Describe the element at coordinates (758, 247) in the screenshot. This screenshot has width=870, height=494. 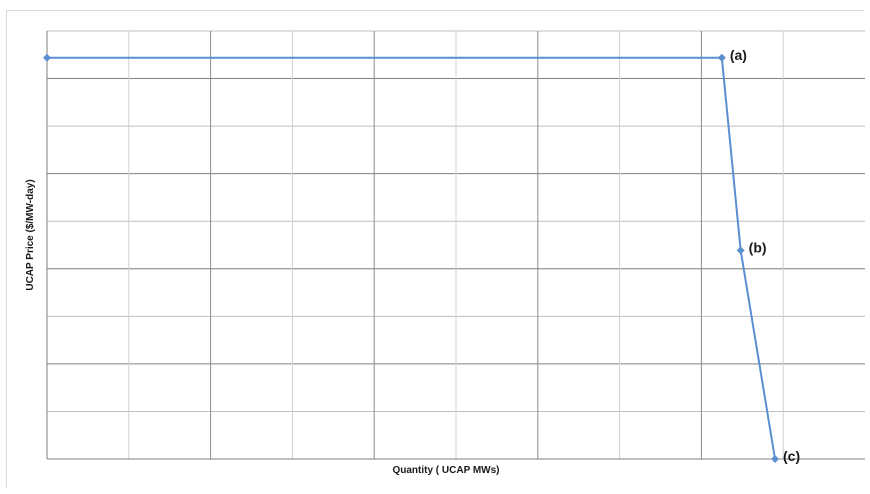
I see `data-point-label: (b)` at that location.